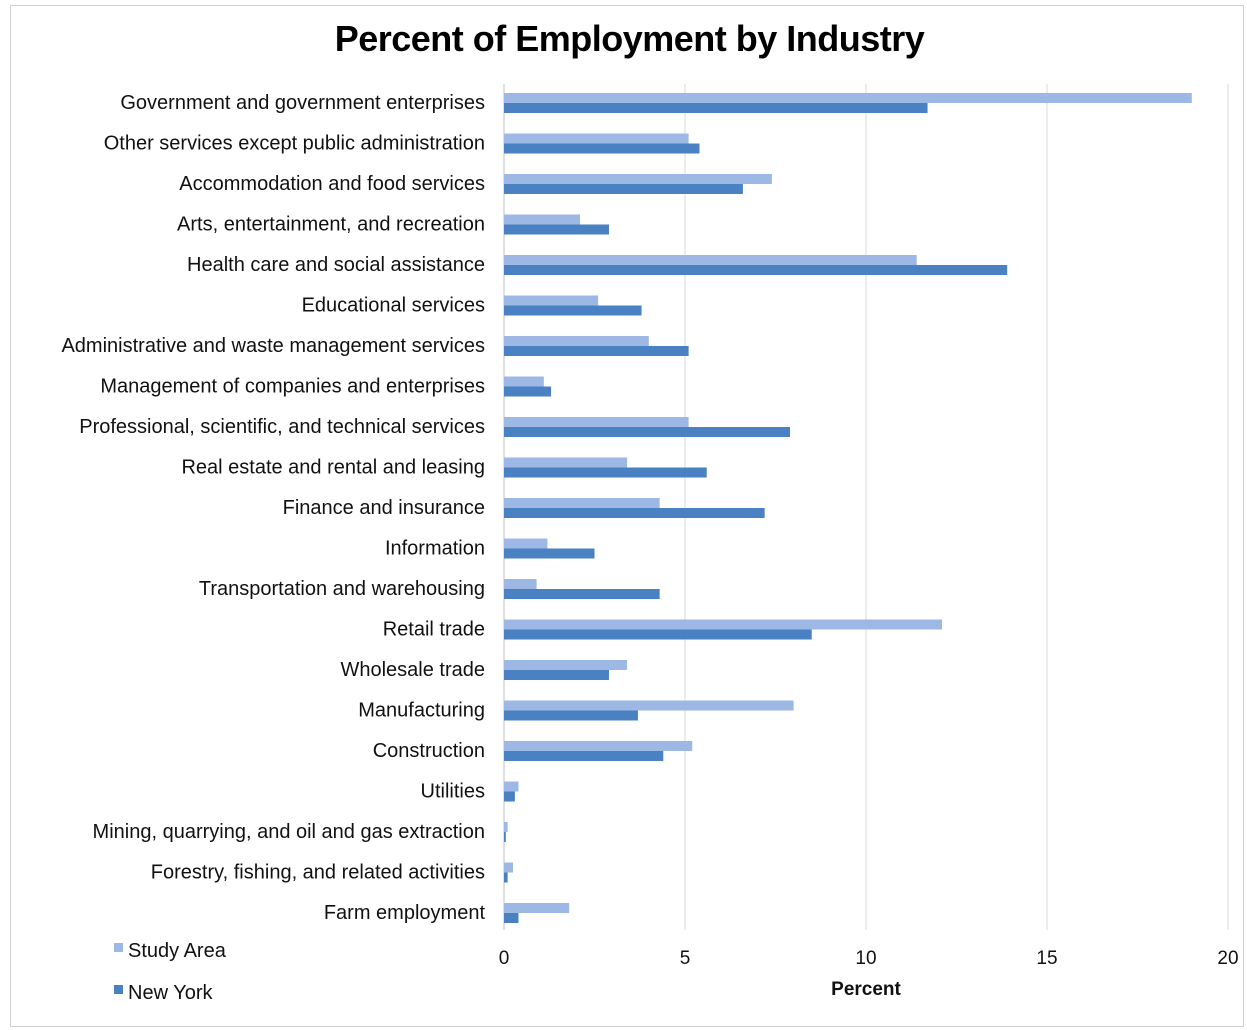 This screenshot has height=1030, width=1247. Describe the element at coordinates (435, 549) in the screenshot. I see `category-label: Information` at that location.